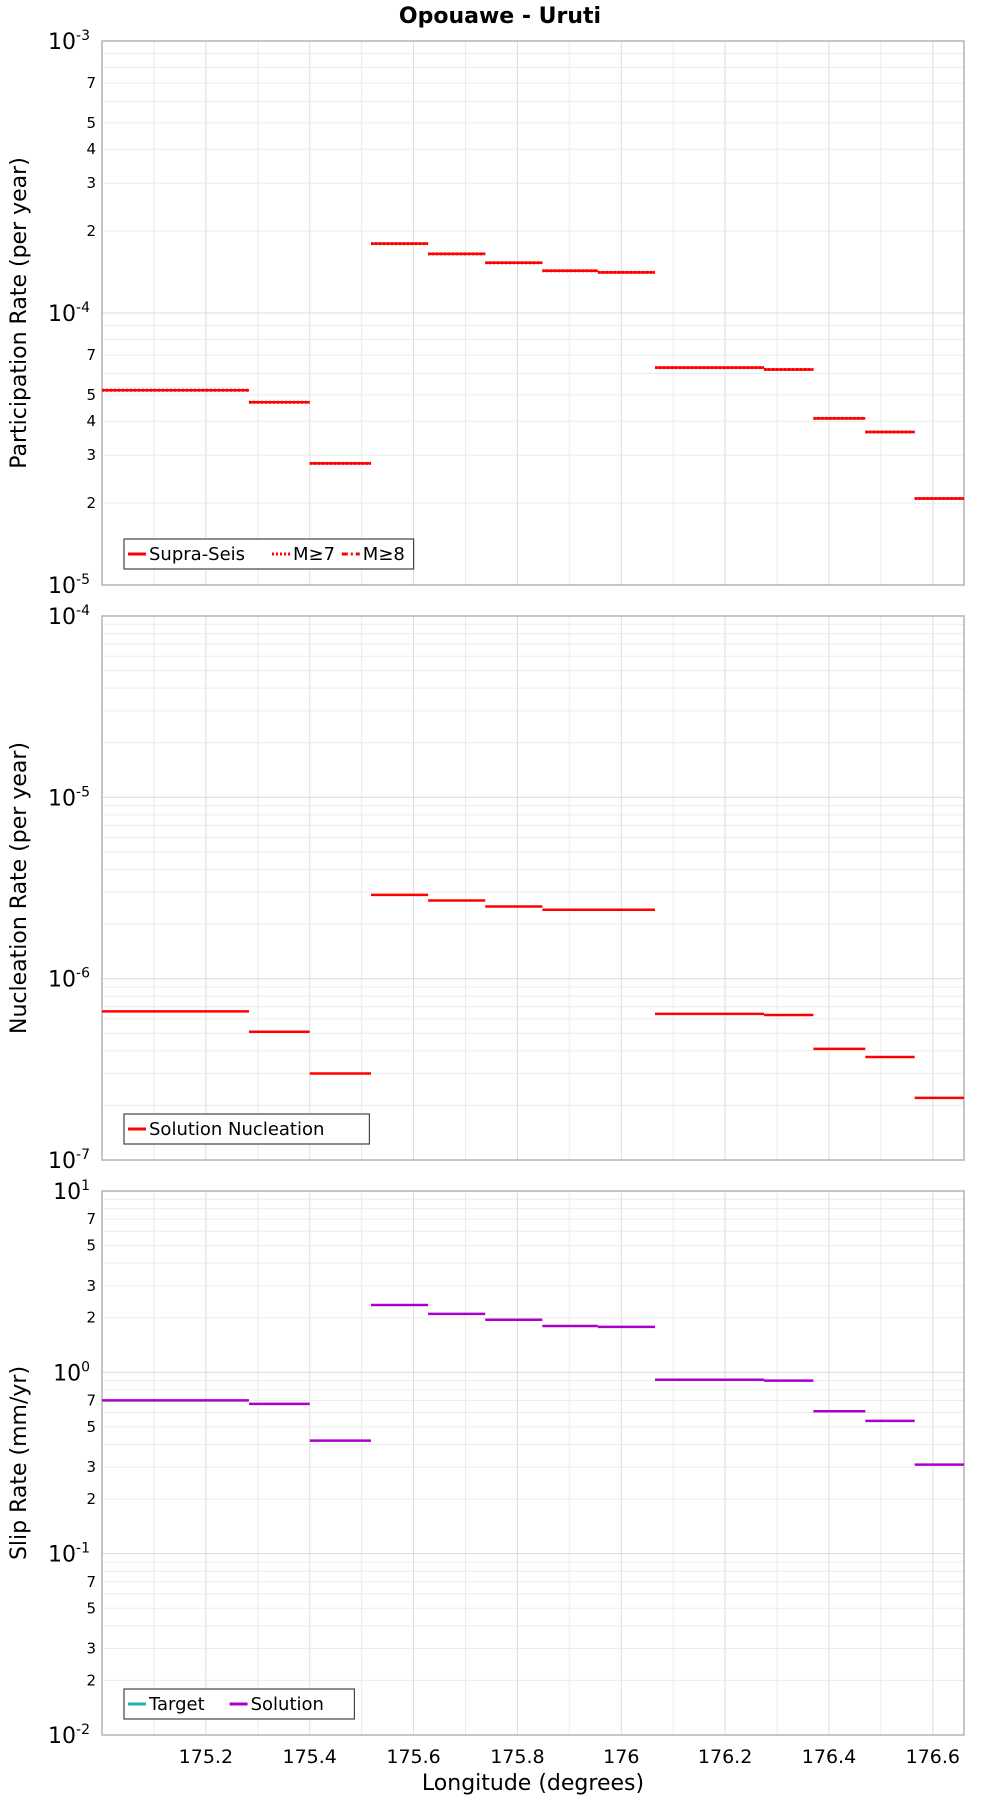 The width and height of the screenshot is (1000, 1800). I want to click on x-tick-label: 176.6, so click(933, 1757).